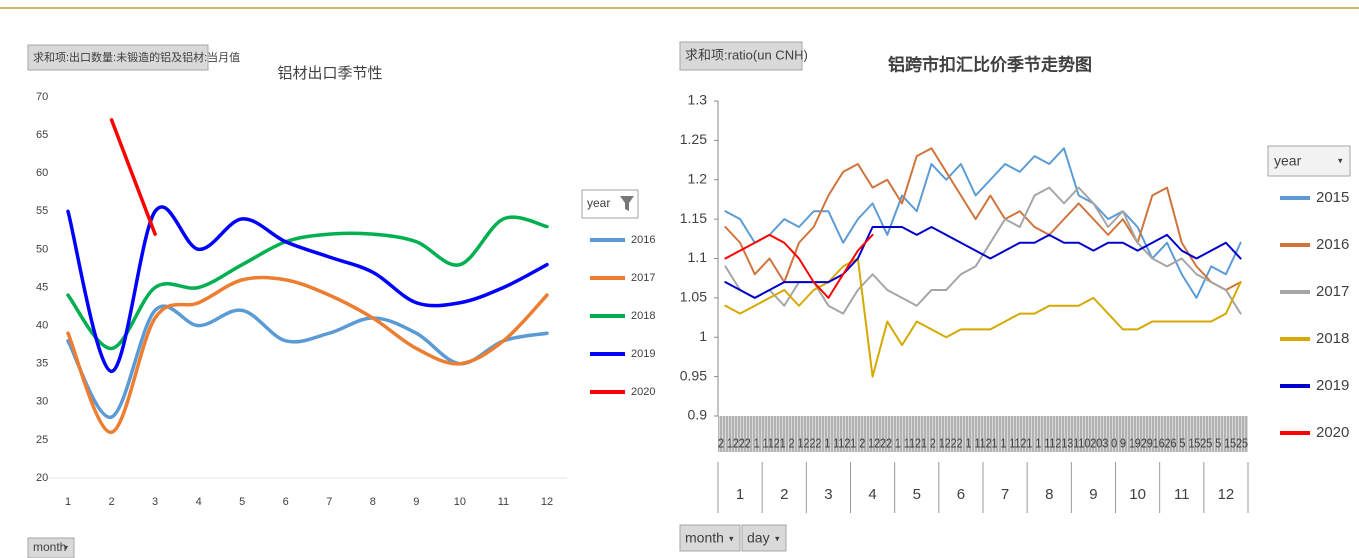 Image resolution: width=1359 pixels, height=558 pixels. Describe the element at coordinates (416, 502) in the screenshot. I see `x-tick-label: 9` at that location.